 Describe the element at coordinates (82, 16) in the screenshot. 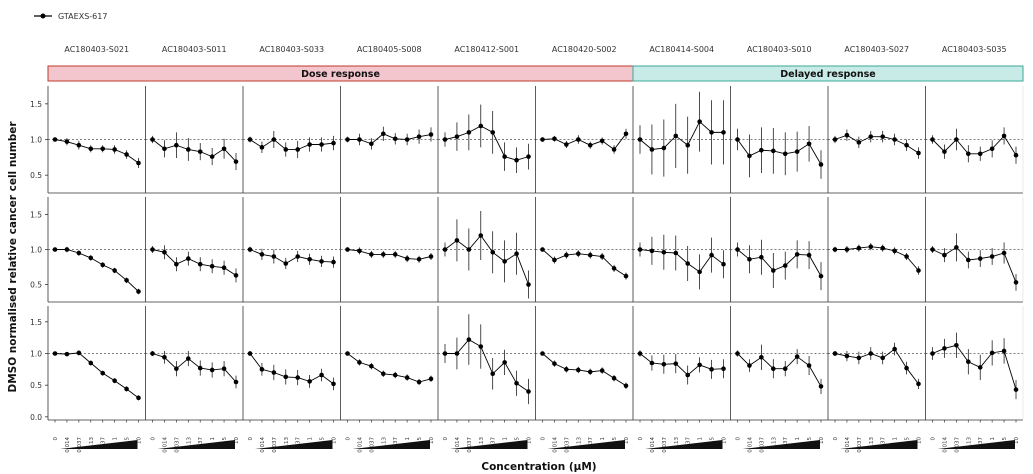

I see `legend-label: GTAEXS-617` at that location.